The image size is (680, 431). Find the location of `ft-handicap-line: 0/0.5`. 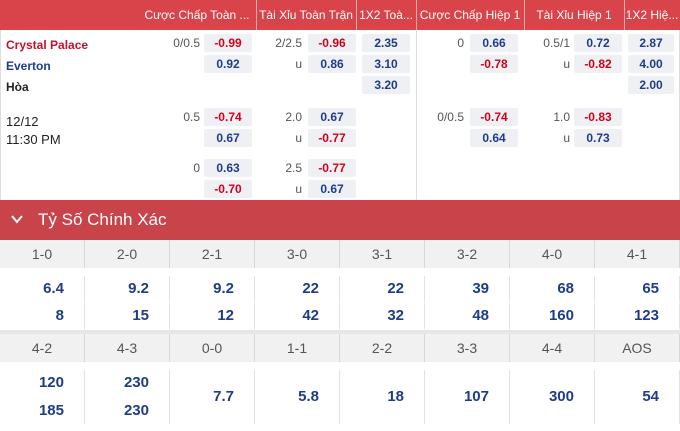

ft-handicap-line: 0/0.5 is located at coordinates (186, 43).